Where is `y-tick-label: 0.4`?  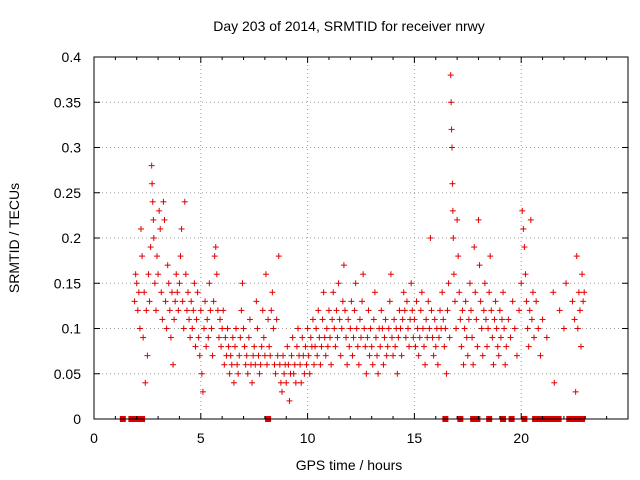
y-tick-label: 0.4 is located at coordinates (72, 57).